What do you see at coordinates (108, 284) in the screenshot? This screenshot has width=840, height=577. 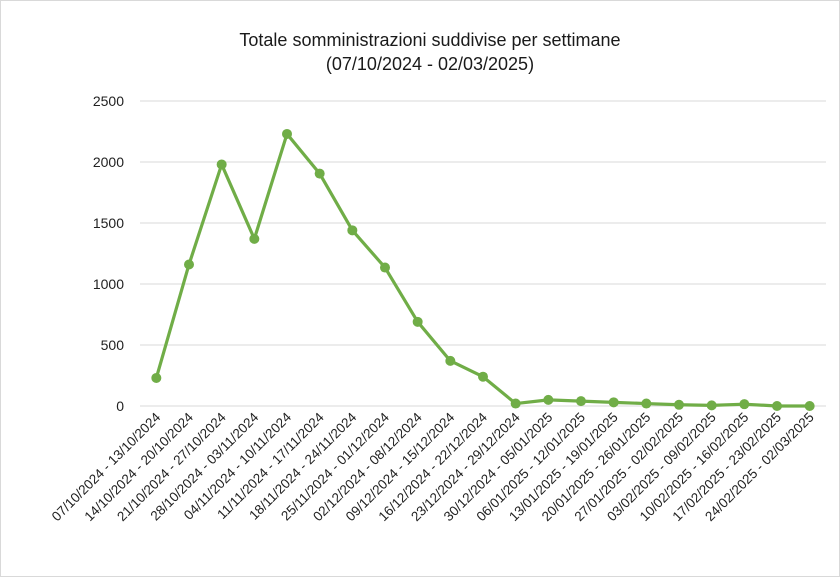 I see `y-tick-label: 1000` at bounding box center [108, 284].